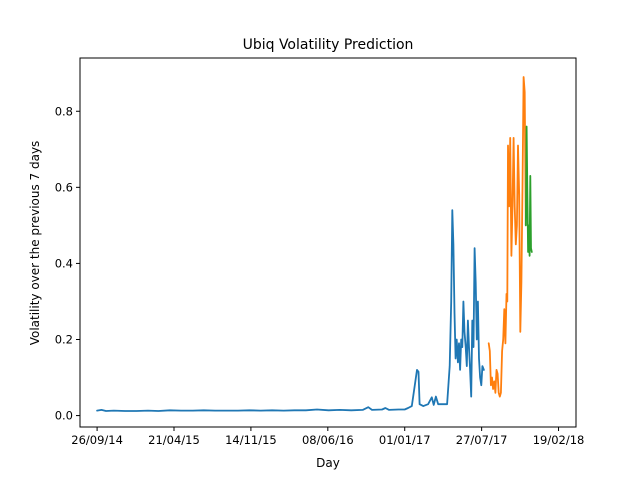 The width and height of the screenshot is (640, 480). What do you see at coordinates (328, 463) in the screenshot?
I see `x-axis-label: Day` at bounding box center [328, 463].